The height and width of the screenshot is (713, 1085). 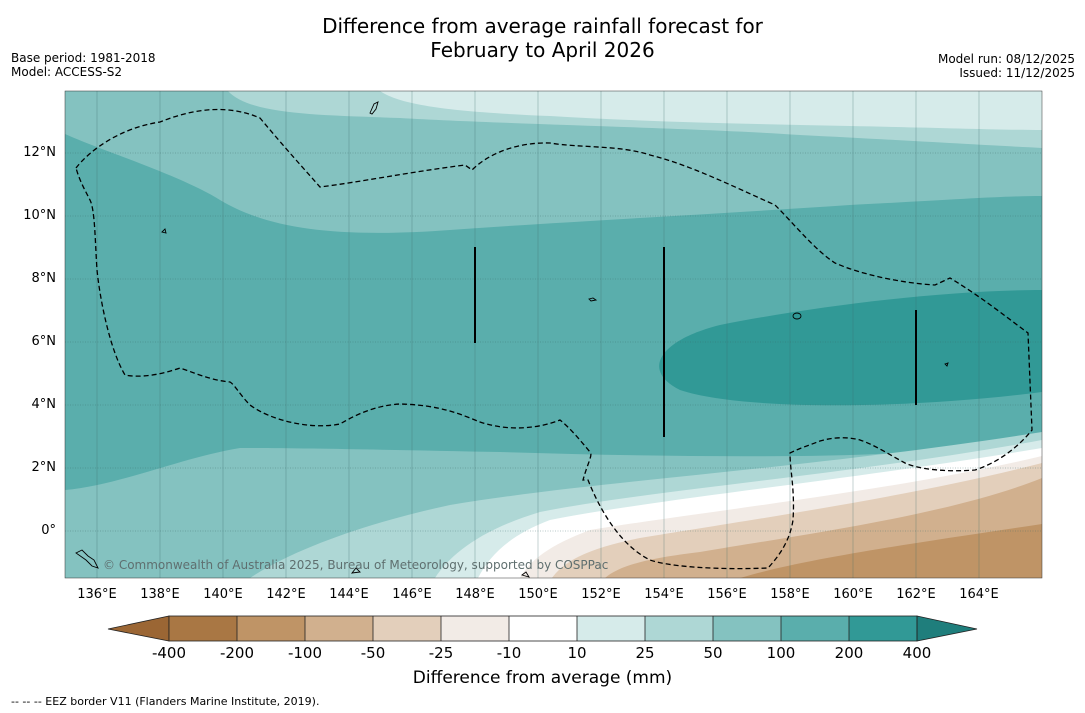 I want to click on lon-label-140e: 140°E, so click(x=223, y=594).